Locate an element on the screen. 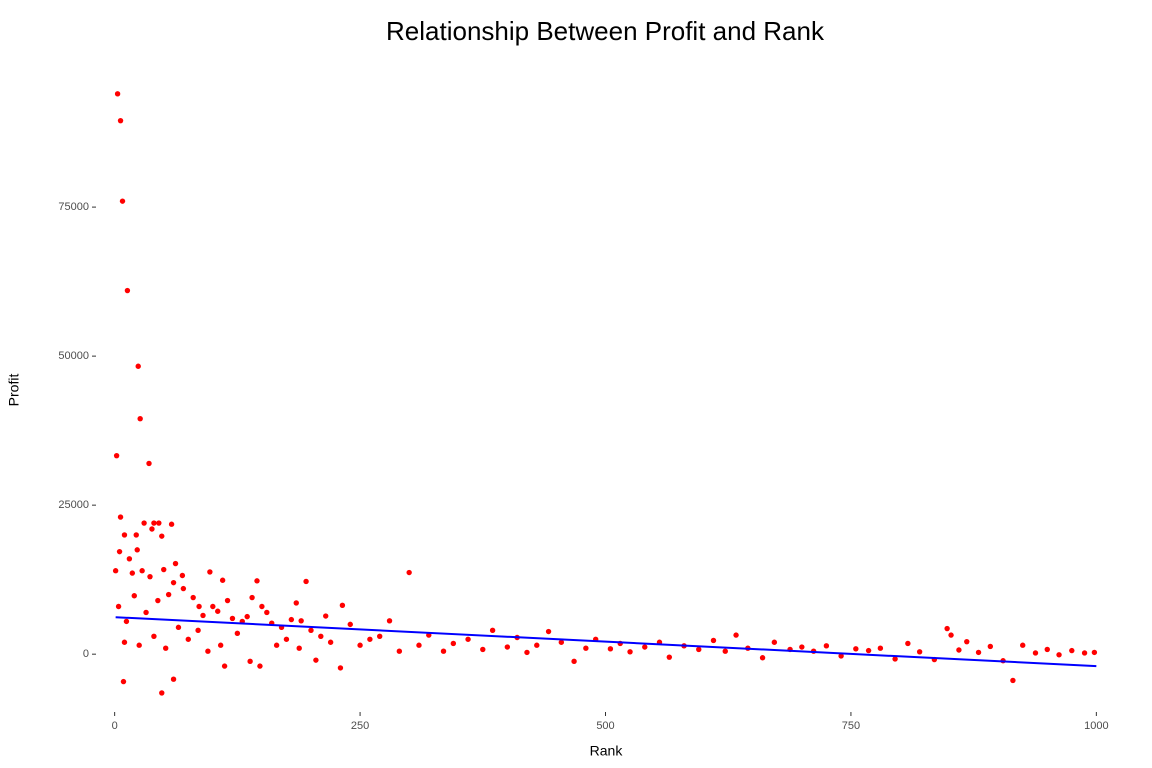 This screenshot has width=1152, height=768. trend-line is located at coordinates (606, 642).